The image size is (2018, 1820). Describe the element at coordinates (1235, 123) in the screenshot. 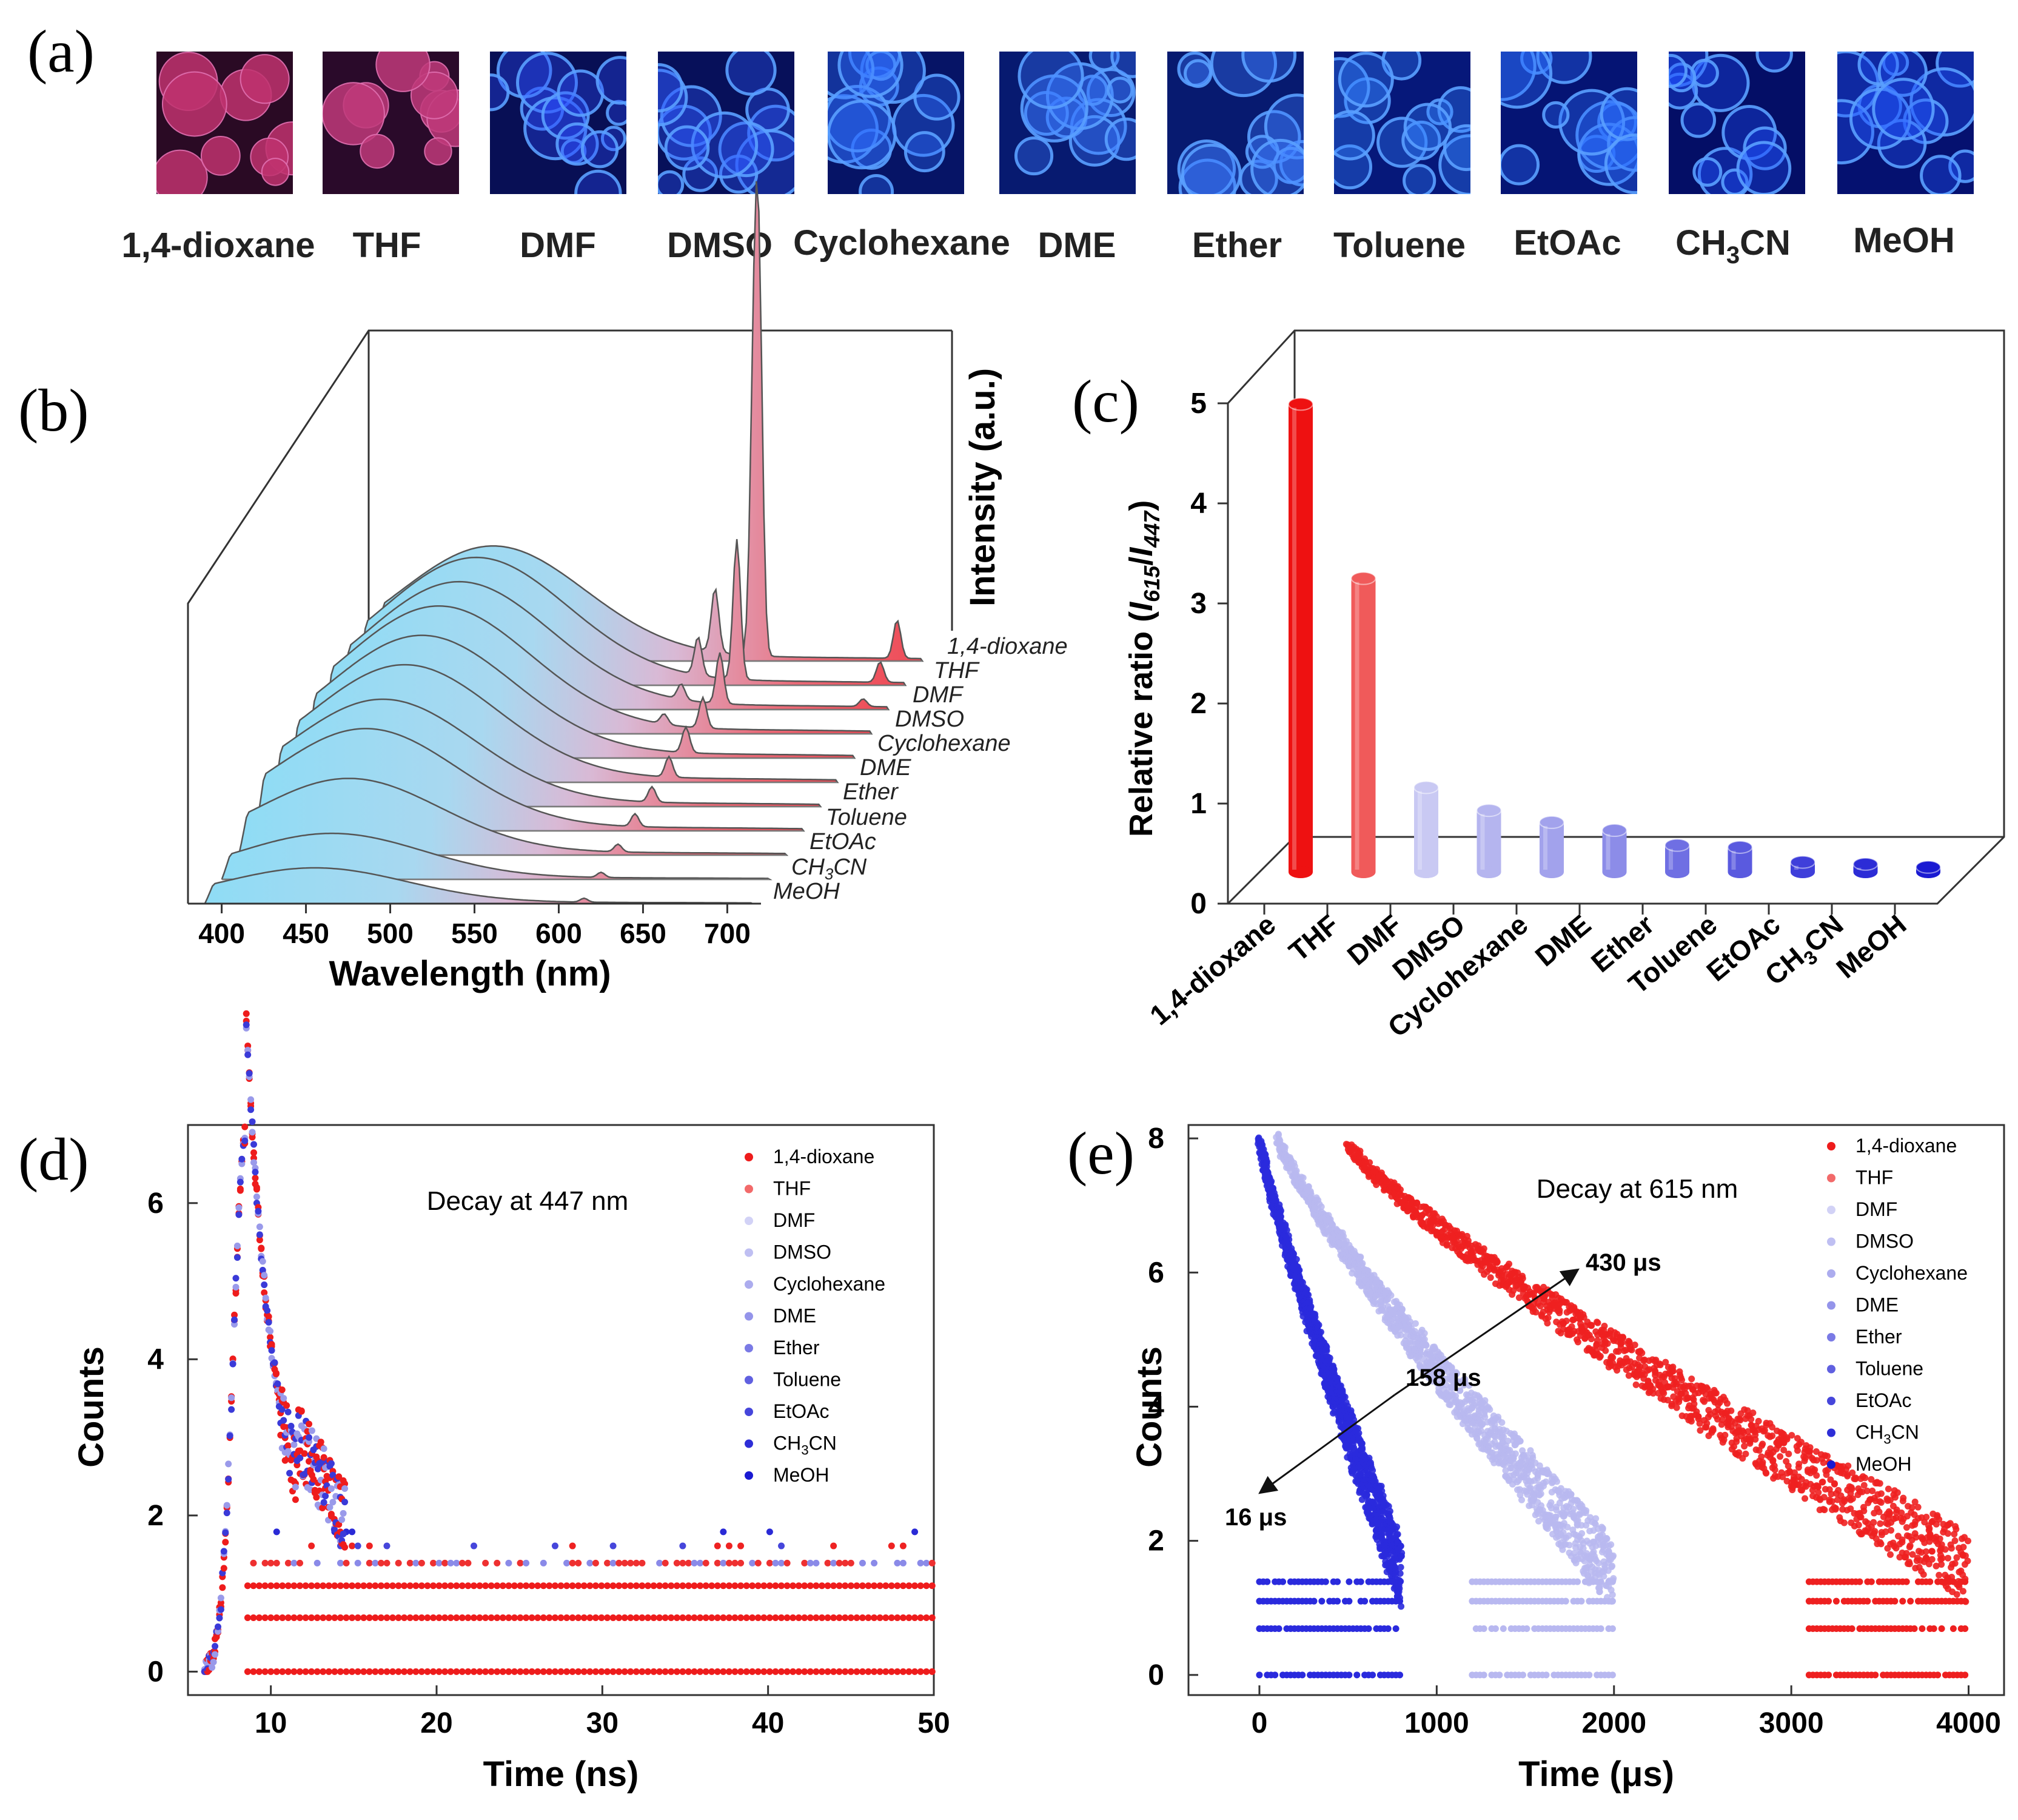

I see `micrograph-ether` at that location.